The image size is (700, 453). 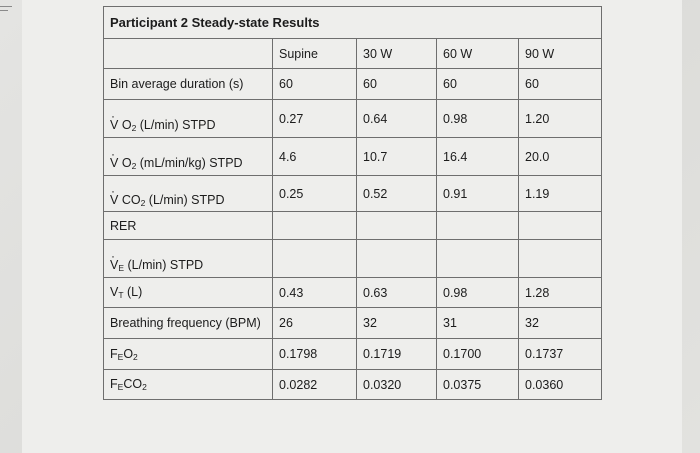 What do you see at coordinates (560, 384) in the screenshot?
I see `table-cell: 0.0360` at bounding box center [560, 384].